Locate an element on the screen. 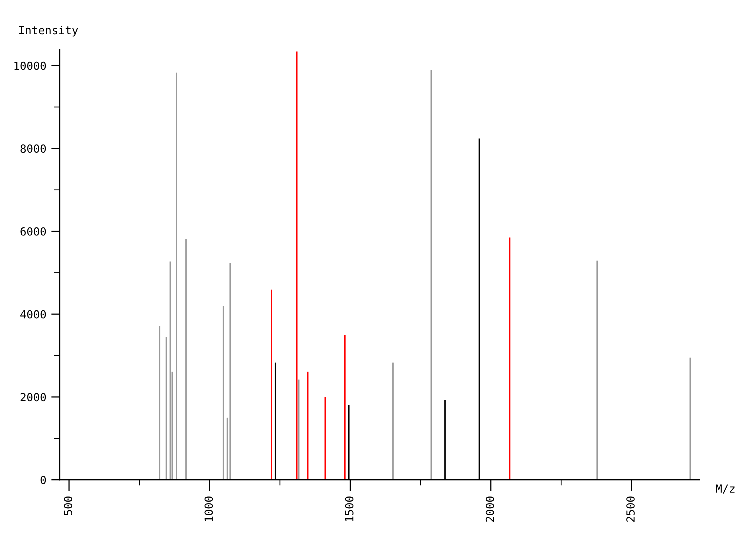 This screenshot has height=540, width=750. x-tick-label: 2000 is located at coordinates (490, 509).